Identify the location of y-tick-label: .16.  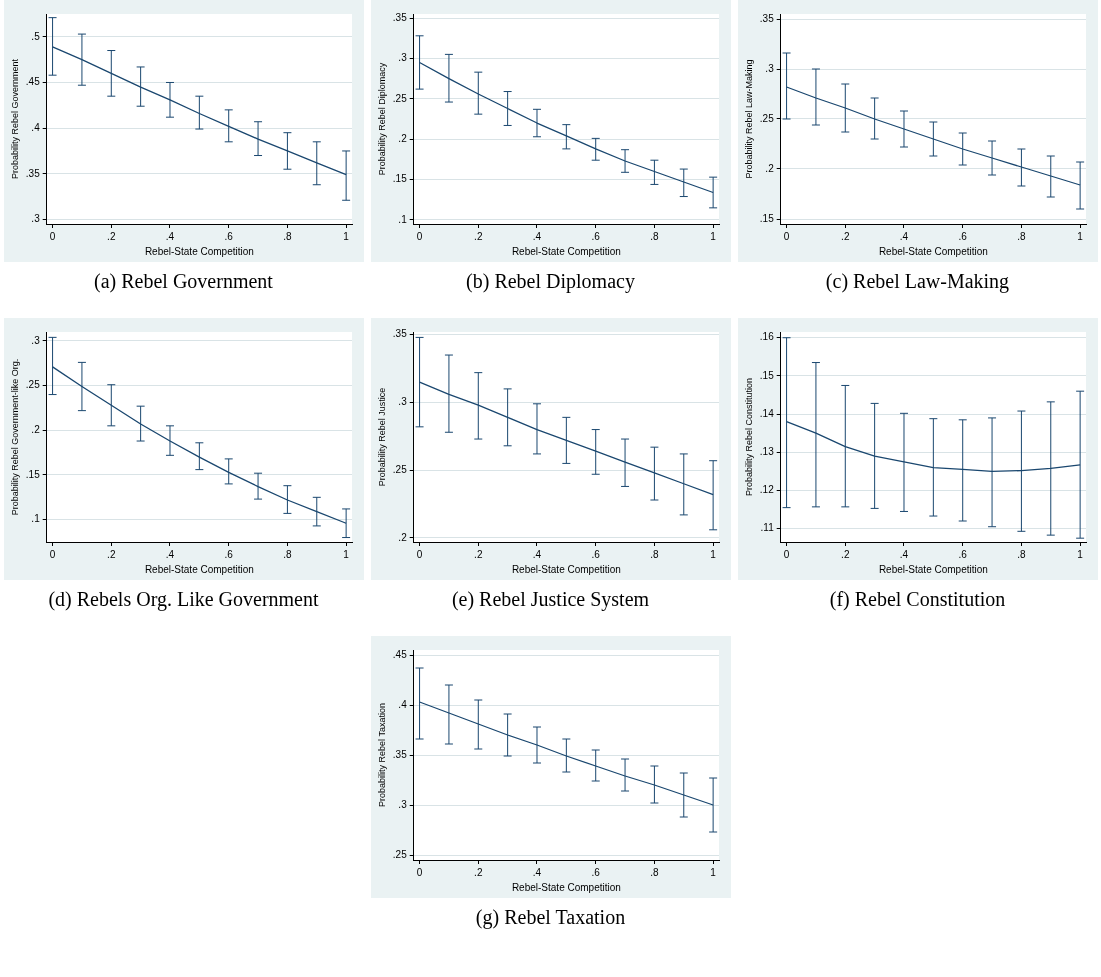
(766, 337).